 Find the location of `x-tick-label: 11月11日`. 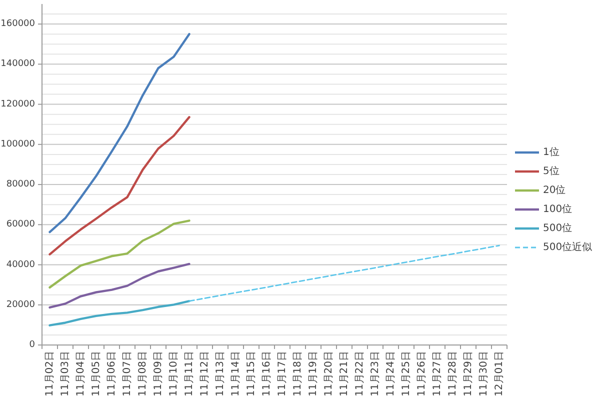

x-tick-label: 11月11日 is located at coordinates (189, 373).